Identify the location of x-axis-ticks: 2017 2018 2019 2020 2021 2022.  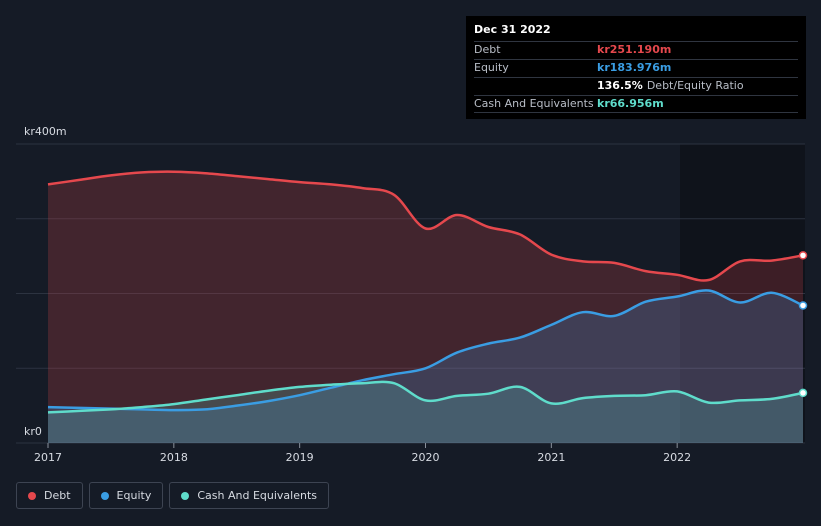
(362, 453).